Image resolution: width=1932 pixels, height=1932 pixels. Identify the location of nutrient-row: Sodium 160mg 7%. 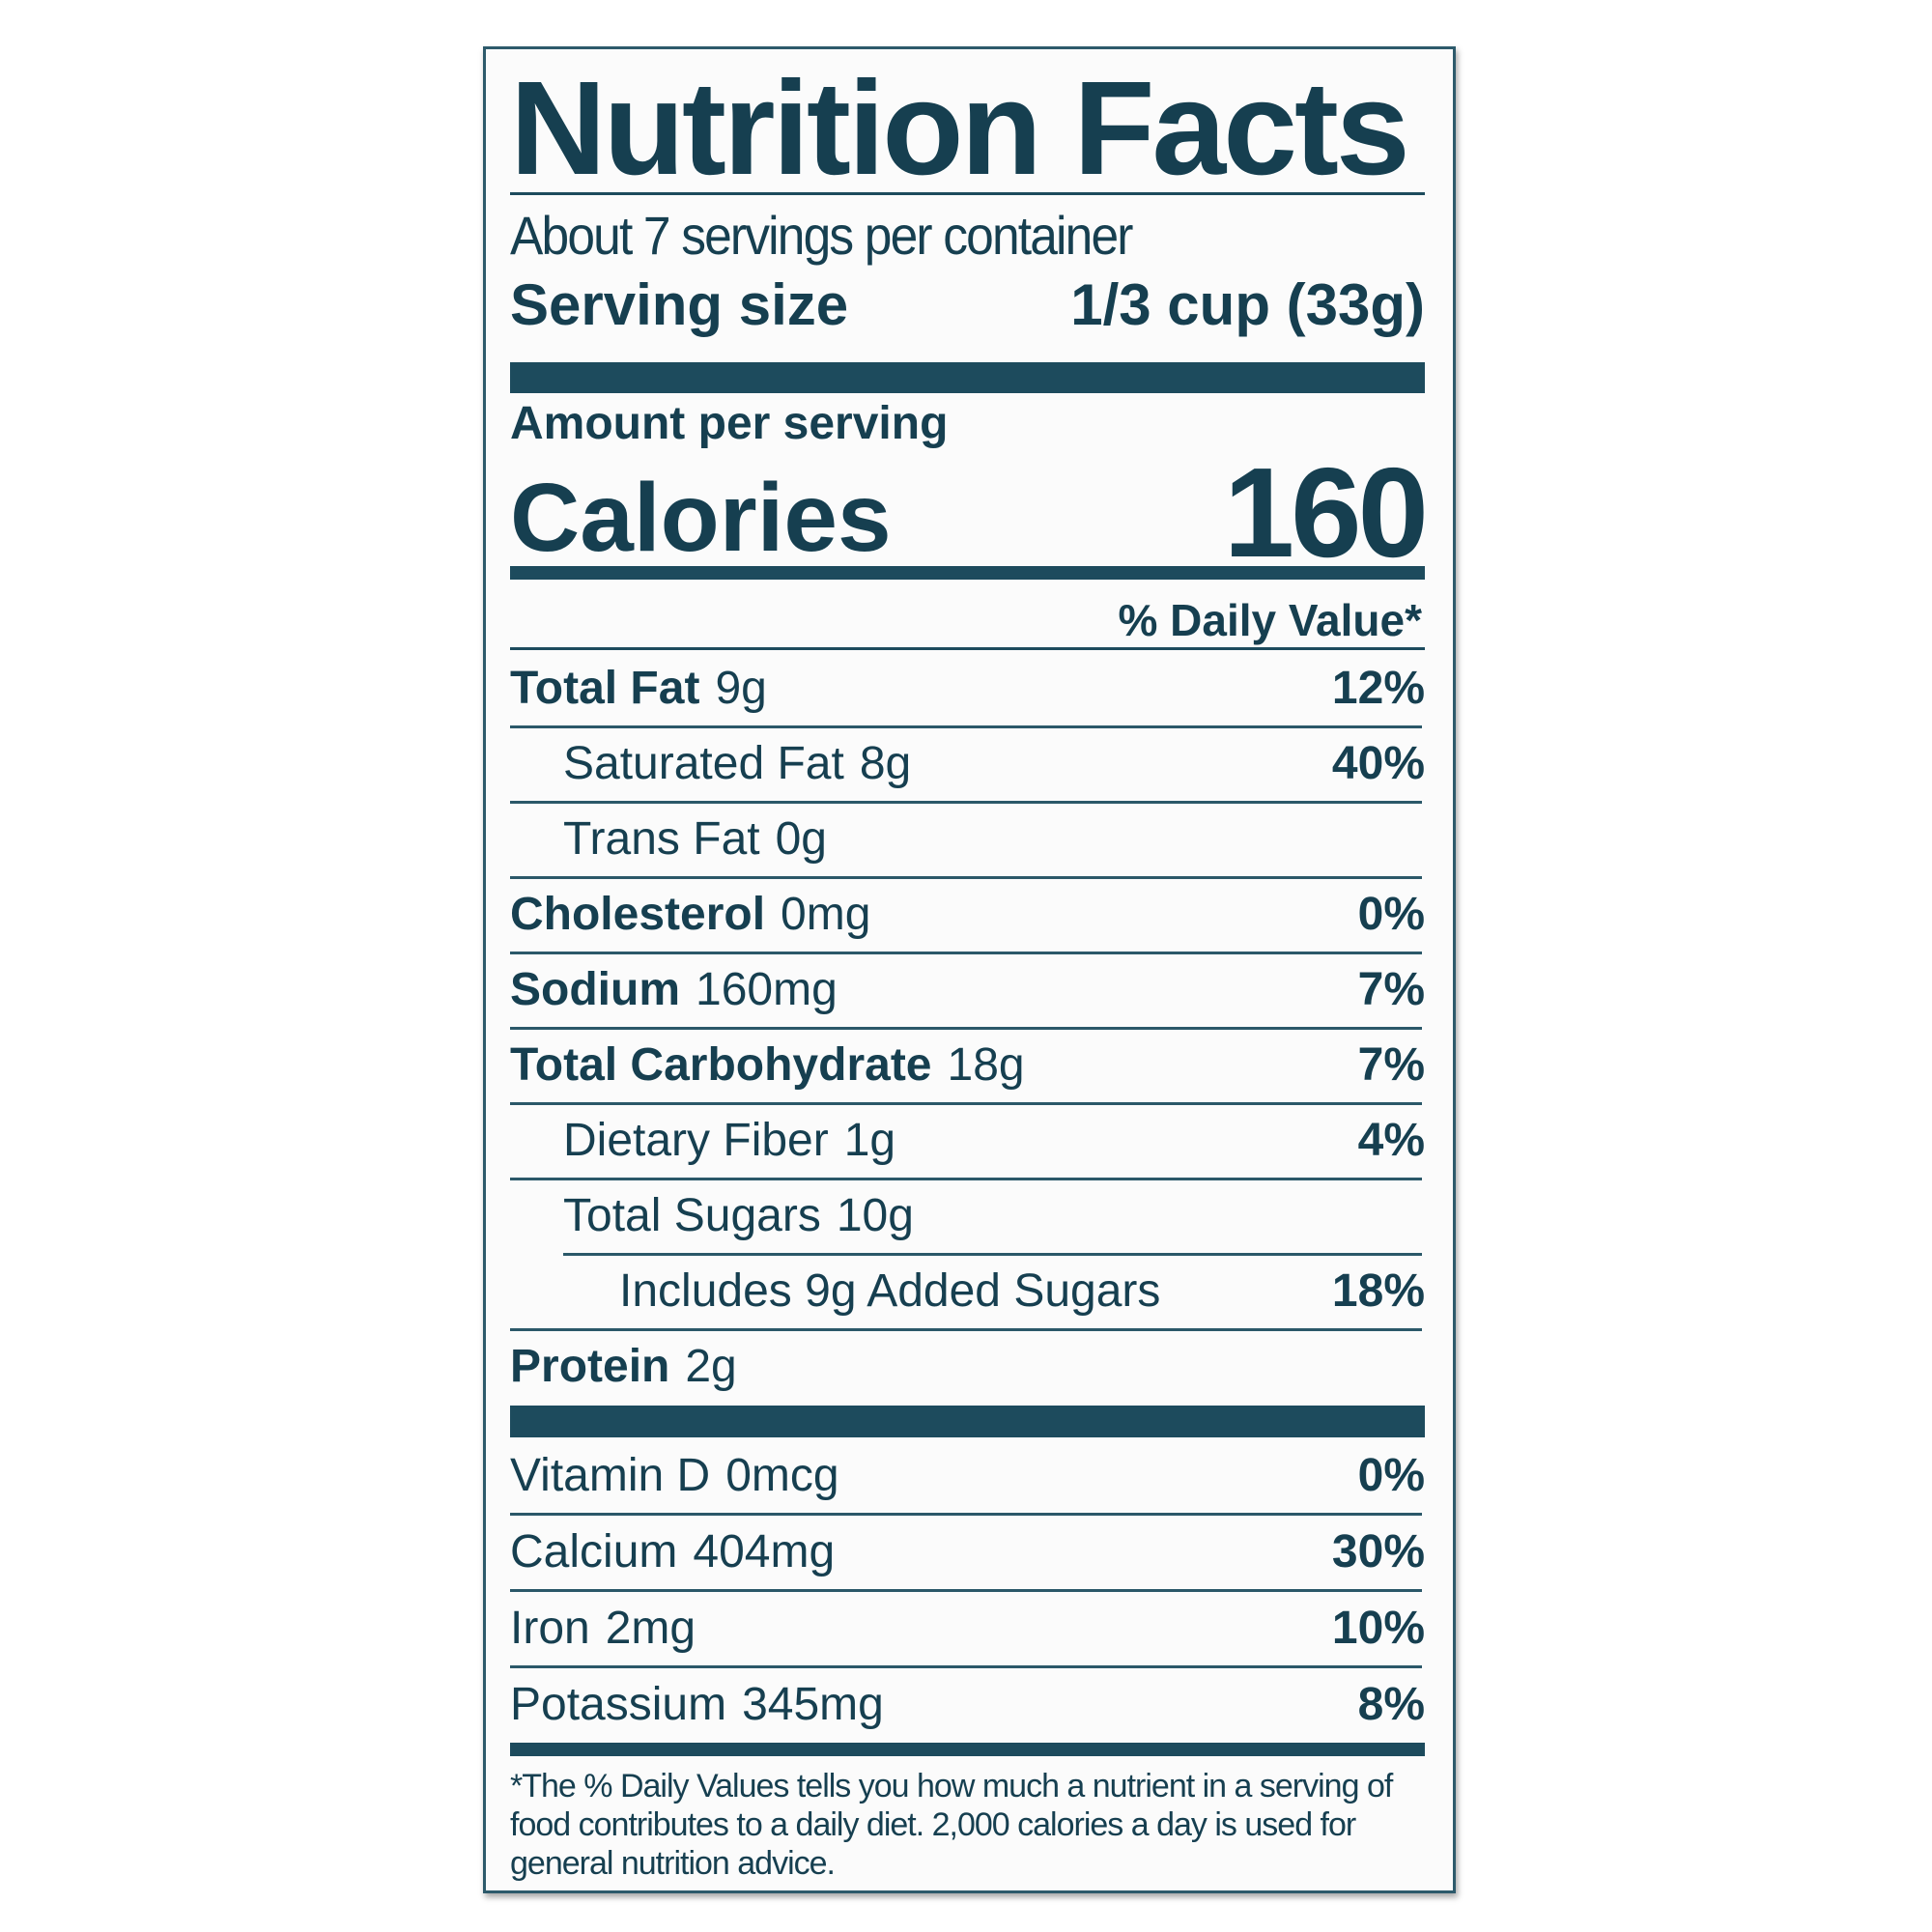
(967, 989).